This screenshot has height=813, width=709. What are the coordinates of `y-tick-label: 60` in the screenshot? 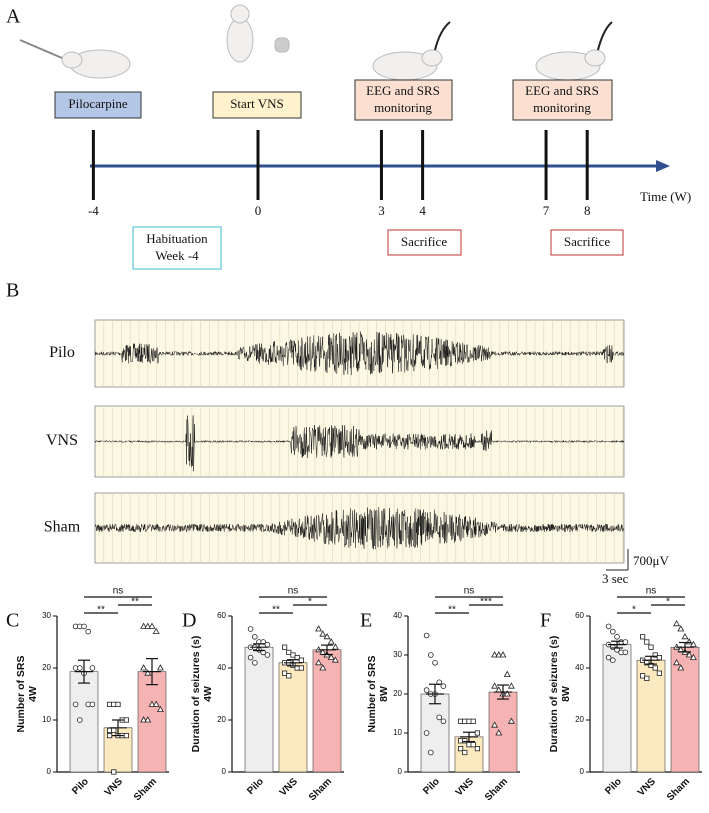 It's located at (579, 615).